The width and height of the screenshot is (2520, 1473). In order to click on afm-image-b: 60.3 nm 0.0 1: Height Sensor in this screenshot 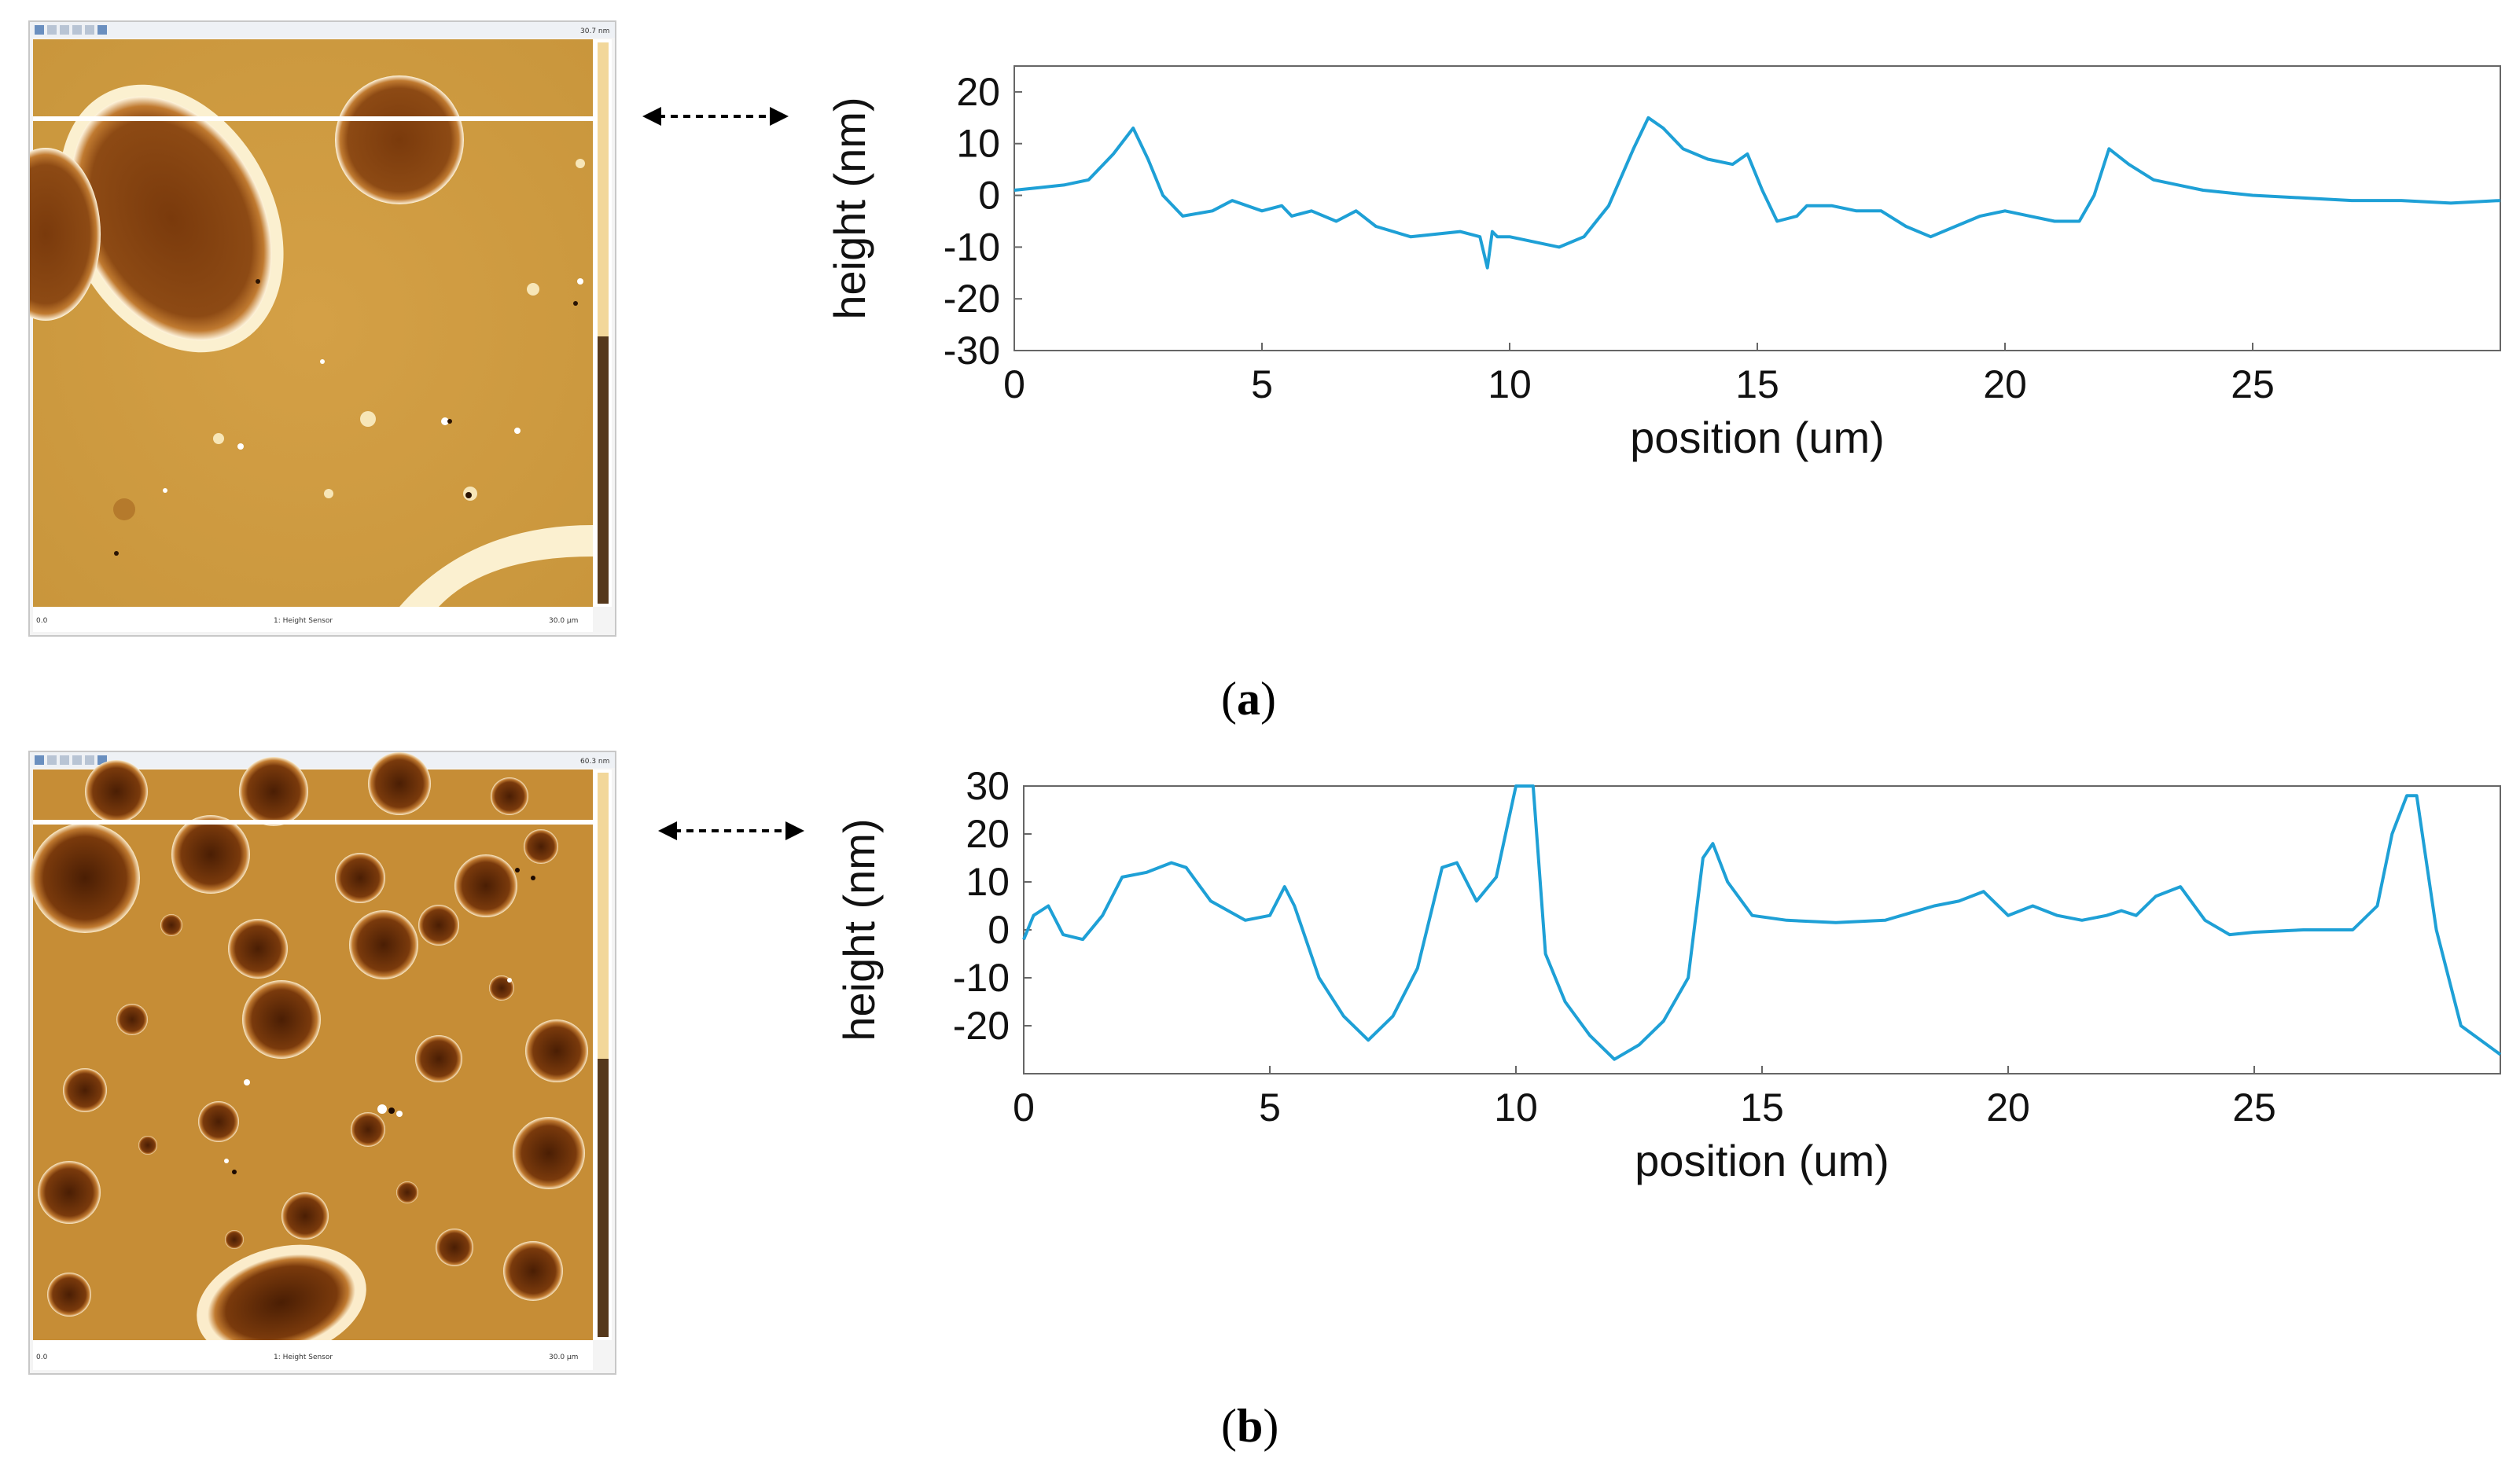, I will do `click(322, 1063)`.